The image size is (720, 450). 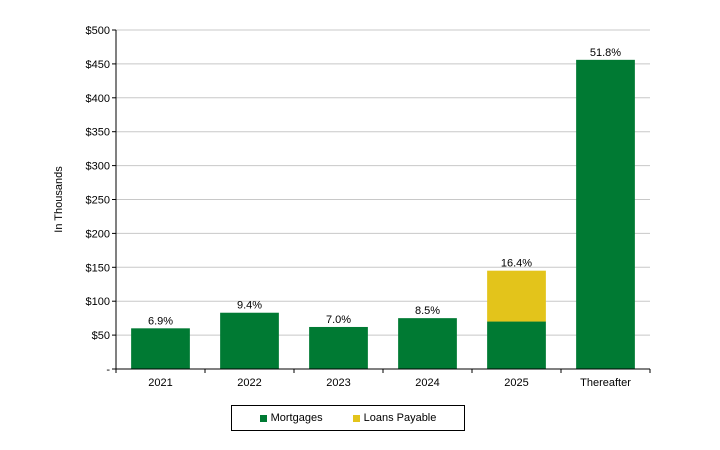 I want to click on y-tick-label: $400, so click(x=98, y=99).